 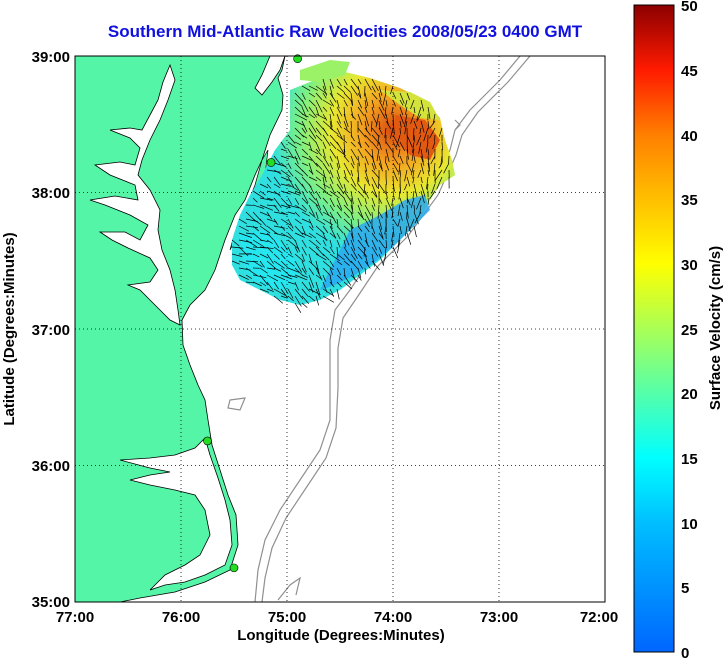 What do you see at coordinates (689, 394) in the screenshot?
I see `colorbar-tick-label: 20` at bounding box center [689, 394].